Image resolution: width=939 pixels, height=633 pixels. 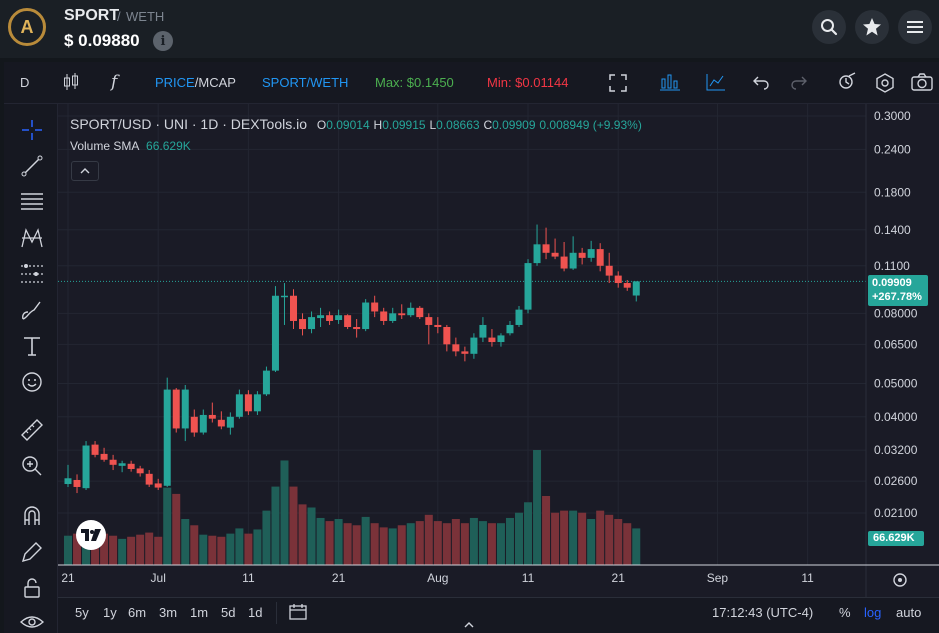 What do you see at coordinates (896, 513) in the screenshot?
I see `price-tick-label: 0.02100` at bounding box center [896, 513].